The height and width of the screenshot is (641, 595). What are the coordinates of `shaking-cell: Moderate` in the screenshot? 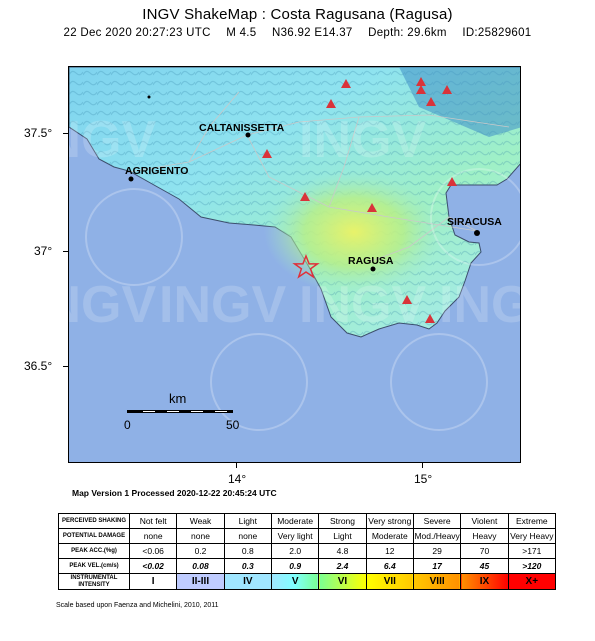 It's located at (295, 521).